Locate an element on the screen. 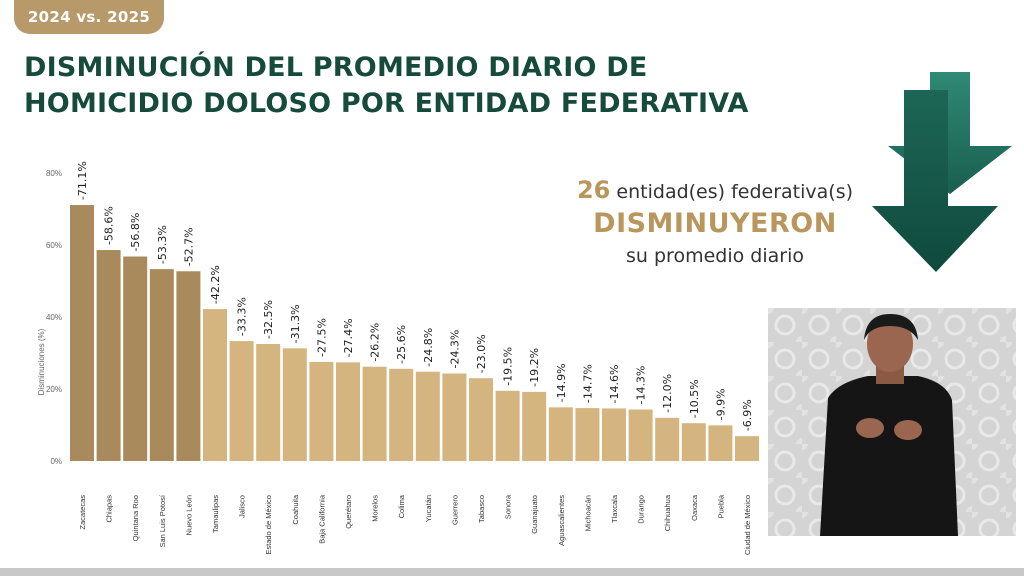 The image size is (1024, 576). y-tick-label: 60% is located at coordinates (54, 245).